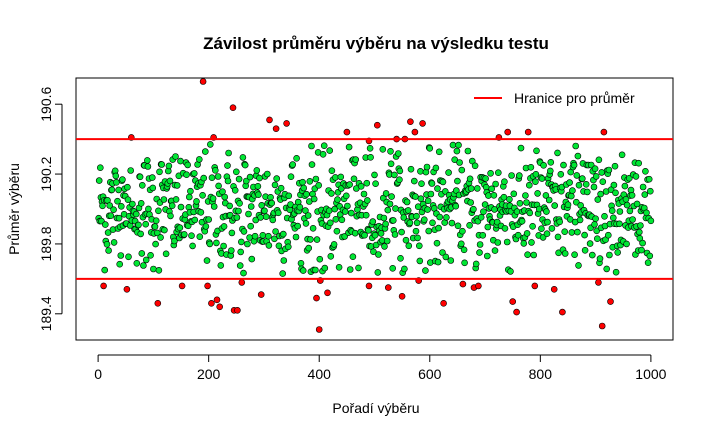 This screenshot has height=436, width=714. What do you see at coordinates (14, 209) in the screenshot?
I see `y-axis-label: Průměr výběru` at bounding box center [14, 209].